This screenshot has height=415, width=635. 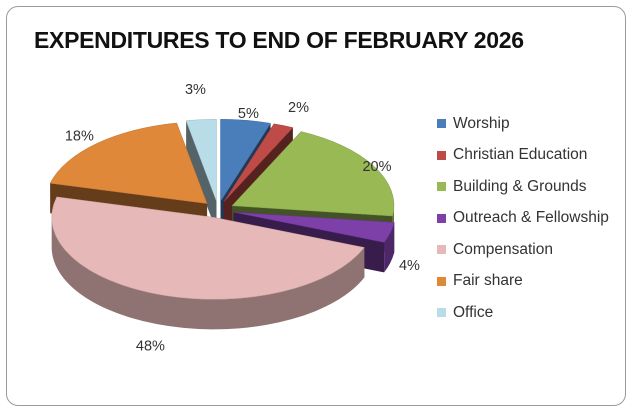 I want to click on pie-wall-office-start, so click(x=201, y=176).